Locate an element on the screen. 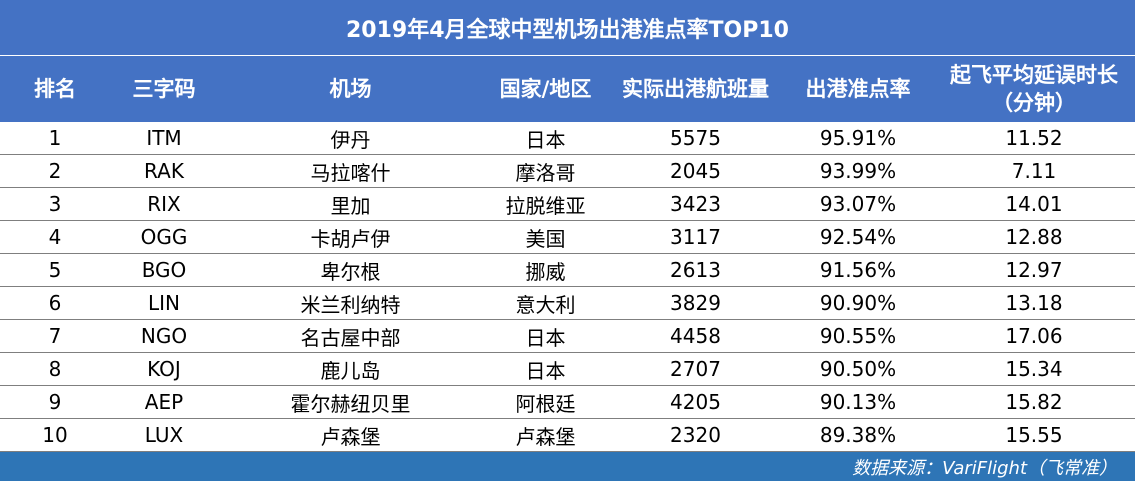 This screenshot has height=481, width=1135. cell-airport: 伊丹 is located at coordinates (350, 139).